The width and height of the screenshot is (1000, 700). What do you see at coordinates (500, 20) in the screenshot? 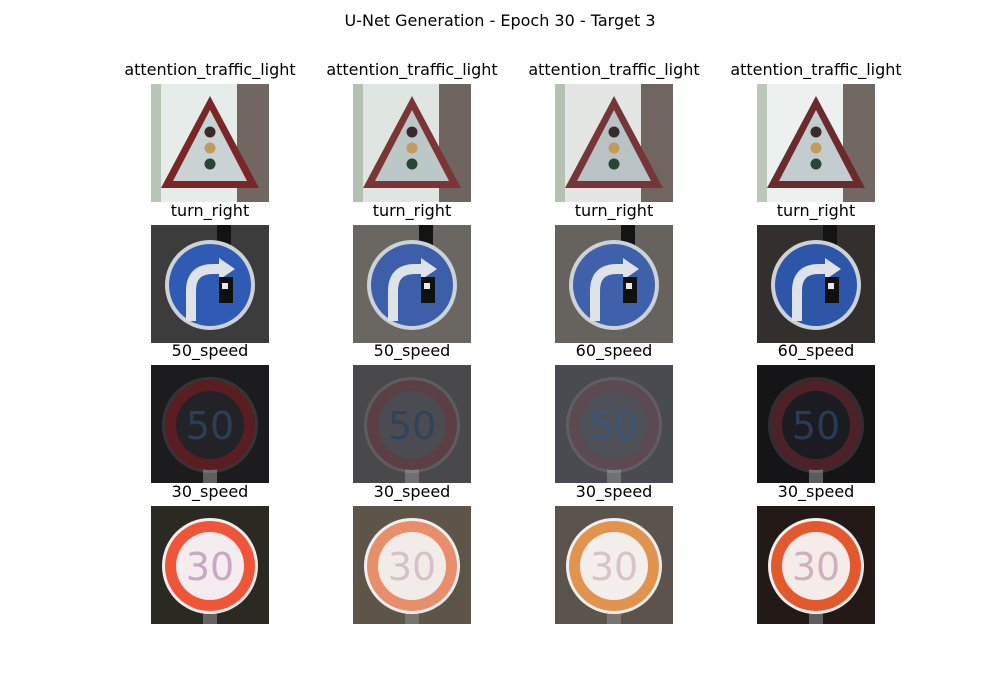
I see `figure-title: U-Net Generation - Epoch 30 - Target 3` at bounding box center [500, 20].